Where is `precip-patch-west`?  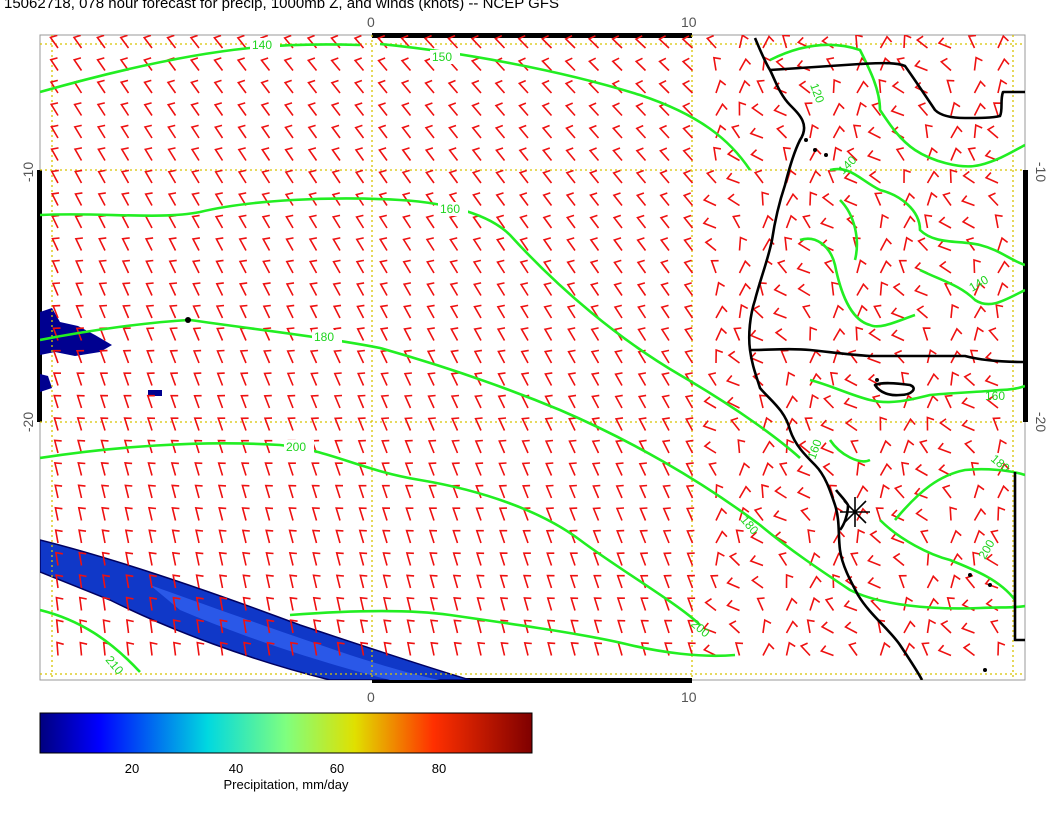 precip-patch-west is located at coordinates (76, 332).